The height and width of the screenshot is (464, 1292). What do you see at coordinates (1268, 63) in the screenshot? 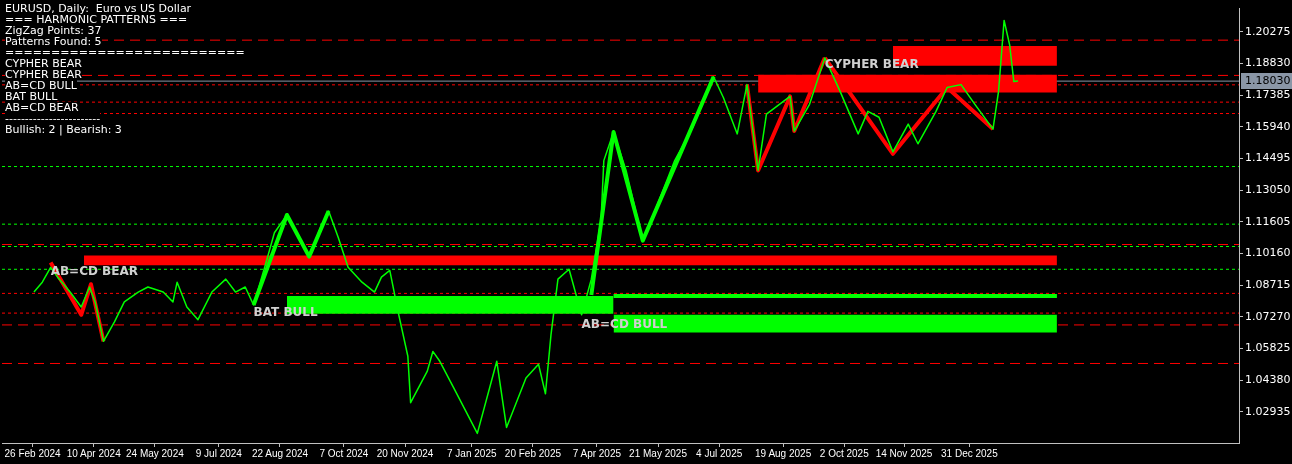
I see `y-tick-label: 1.18830` at bounding box center [1268, 63].